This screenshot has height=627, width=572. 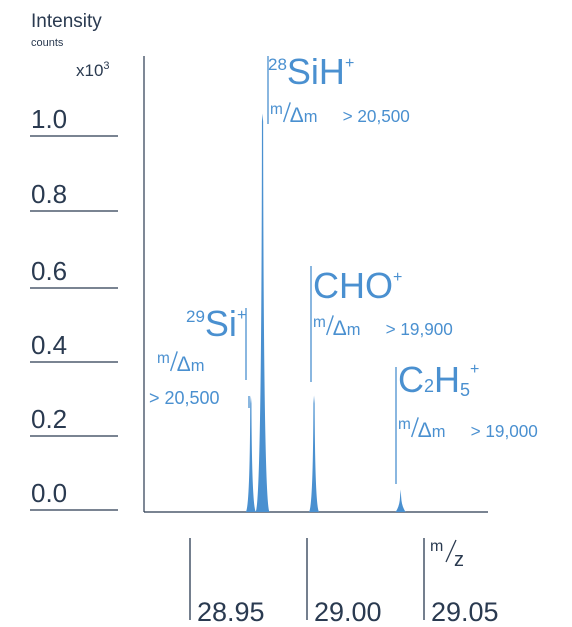 What do you see at coordinates (49, 194) in the screenshot?
I see `y-tick-label: 0.8` at bounding box center [49, 194].